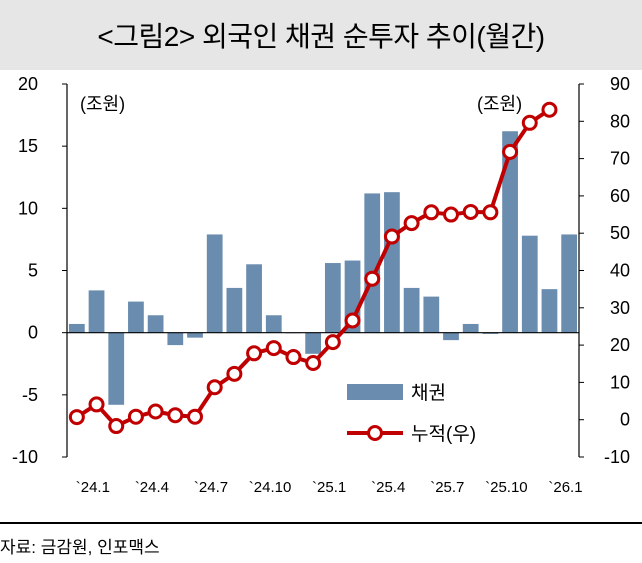 The image size is (642, 563). What do you see at coordinates (93, 487) in the screenshot?
I see `x-tick-label: `24.1` at bounding box center [93, 487].